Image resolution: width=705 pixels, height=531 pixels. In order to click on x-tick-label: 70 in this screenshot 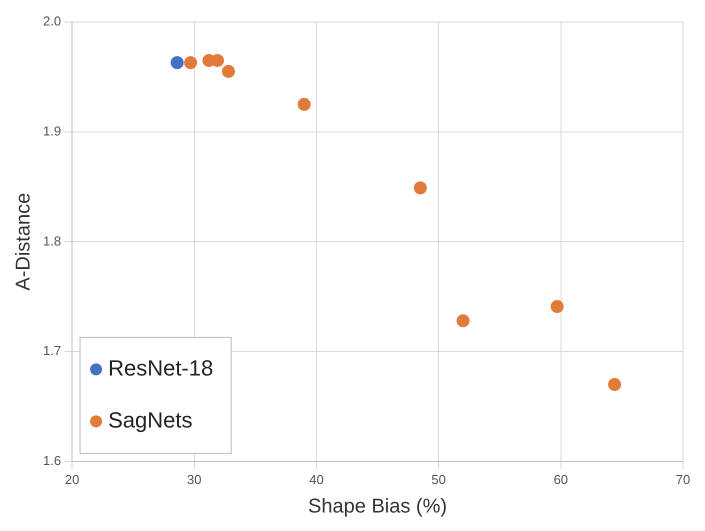, I will do `click(683, 479)`.